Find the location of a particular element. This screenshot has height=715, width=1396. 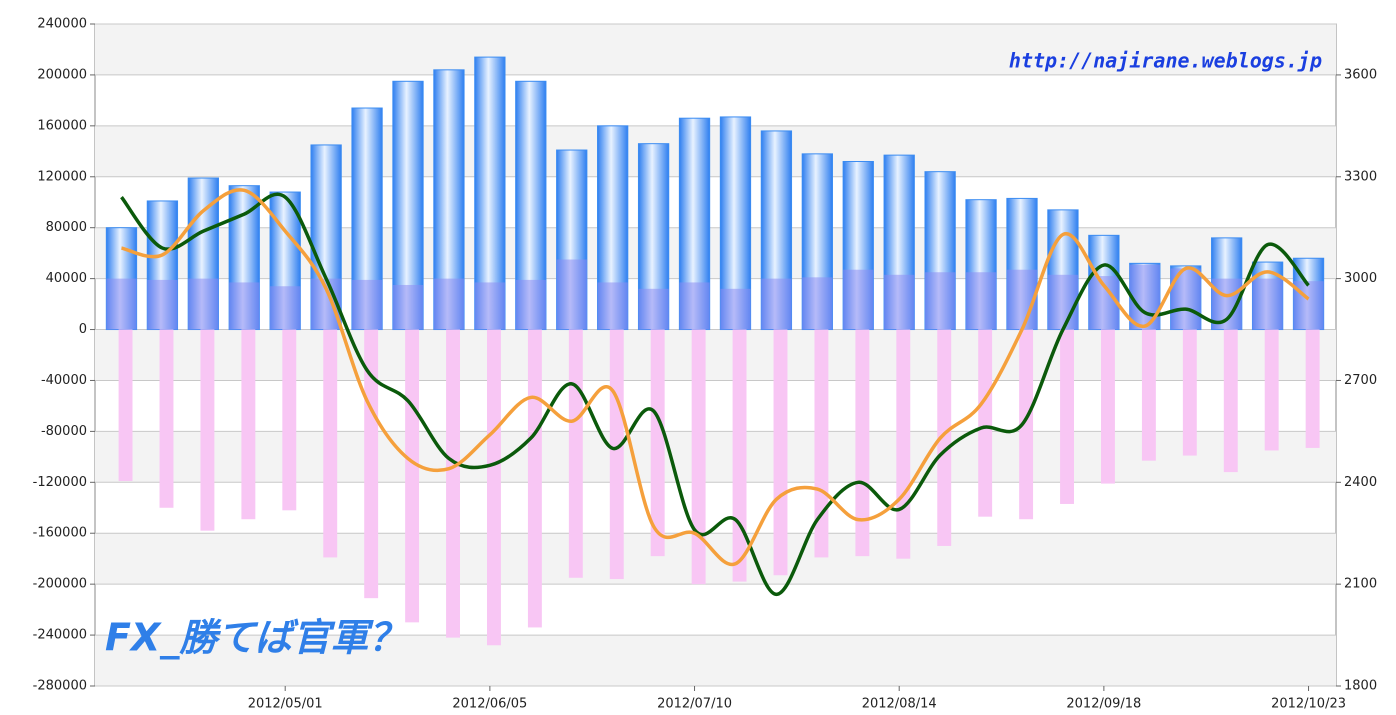

watermark: http://najirane.weblogs.jp is located at coordinates (1165, 61).